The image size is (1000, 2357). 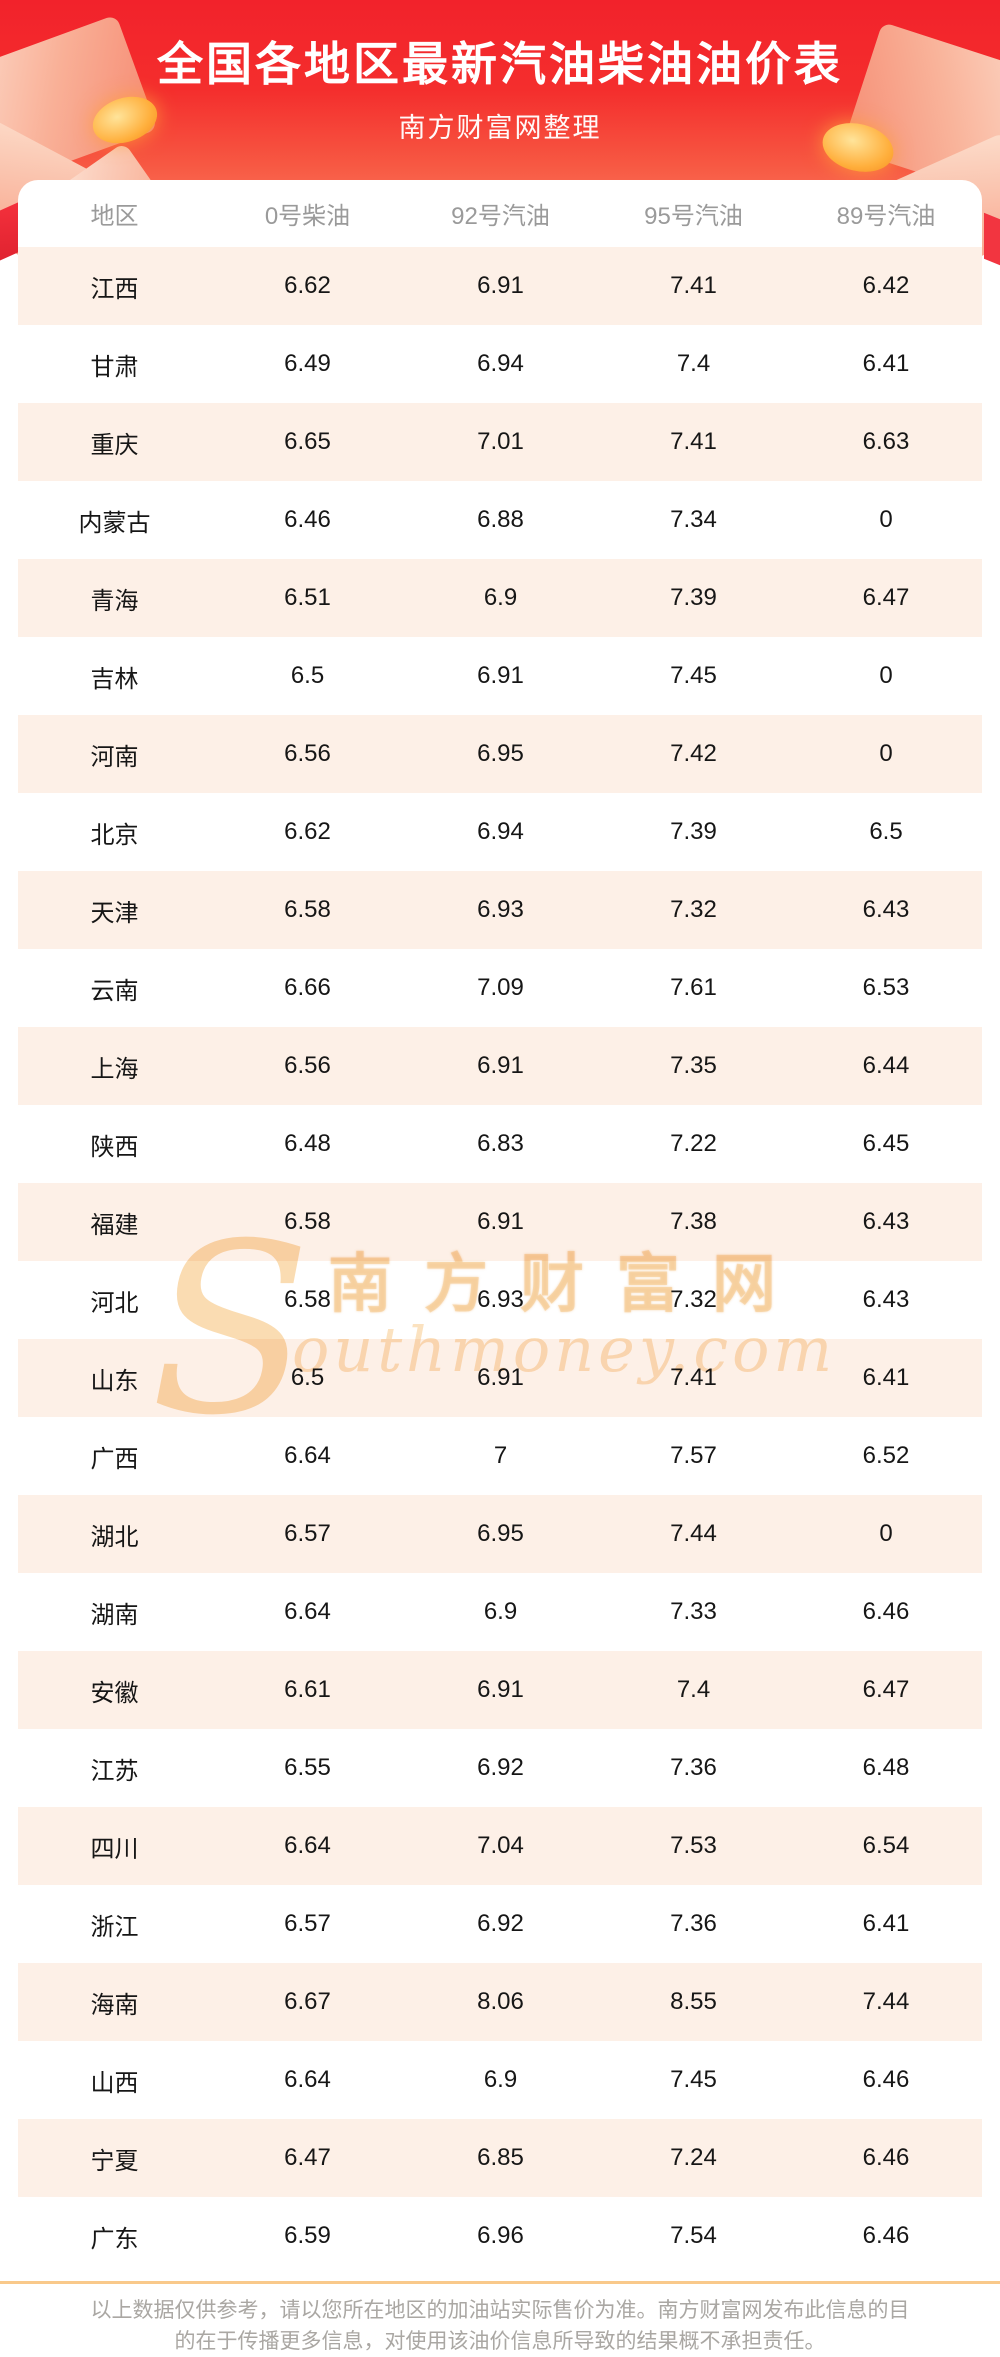 What do you see at coordinates (886, 285) in the screenshot?
I see `price-cell: 6.42` at bounding box center [886, 285].